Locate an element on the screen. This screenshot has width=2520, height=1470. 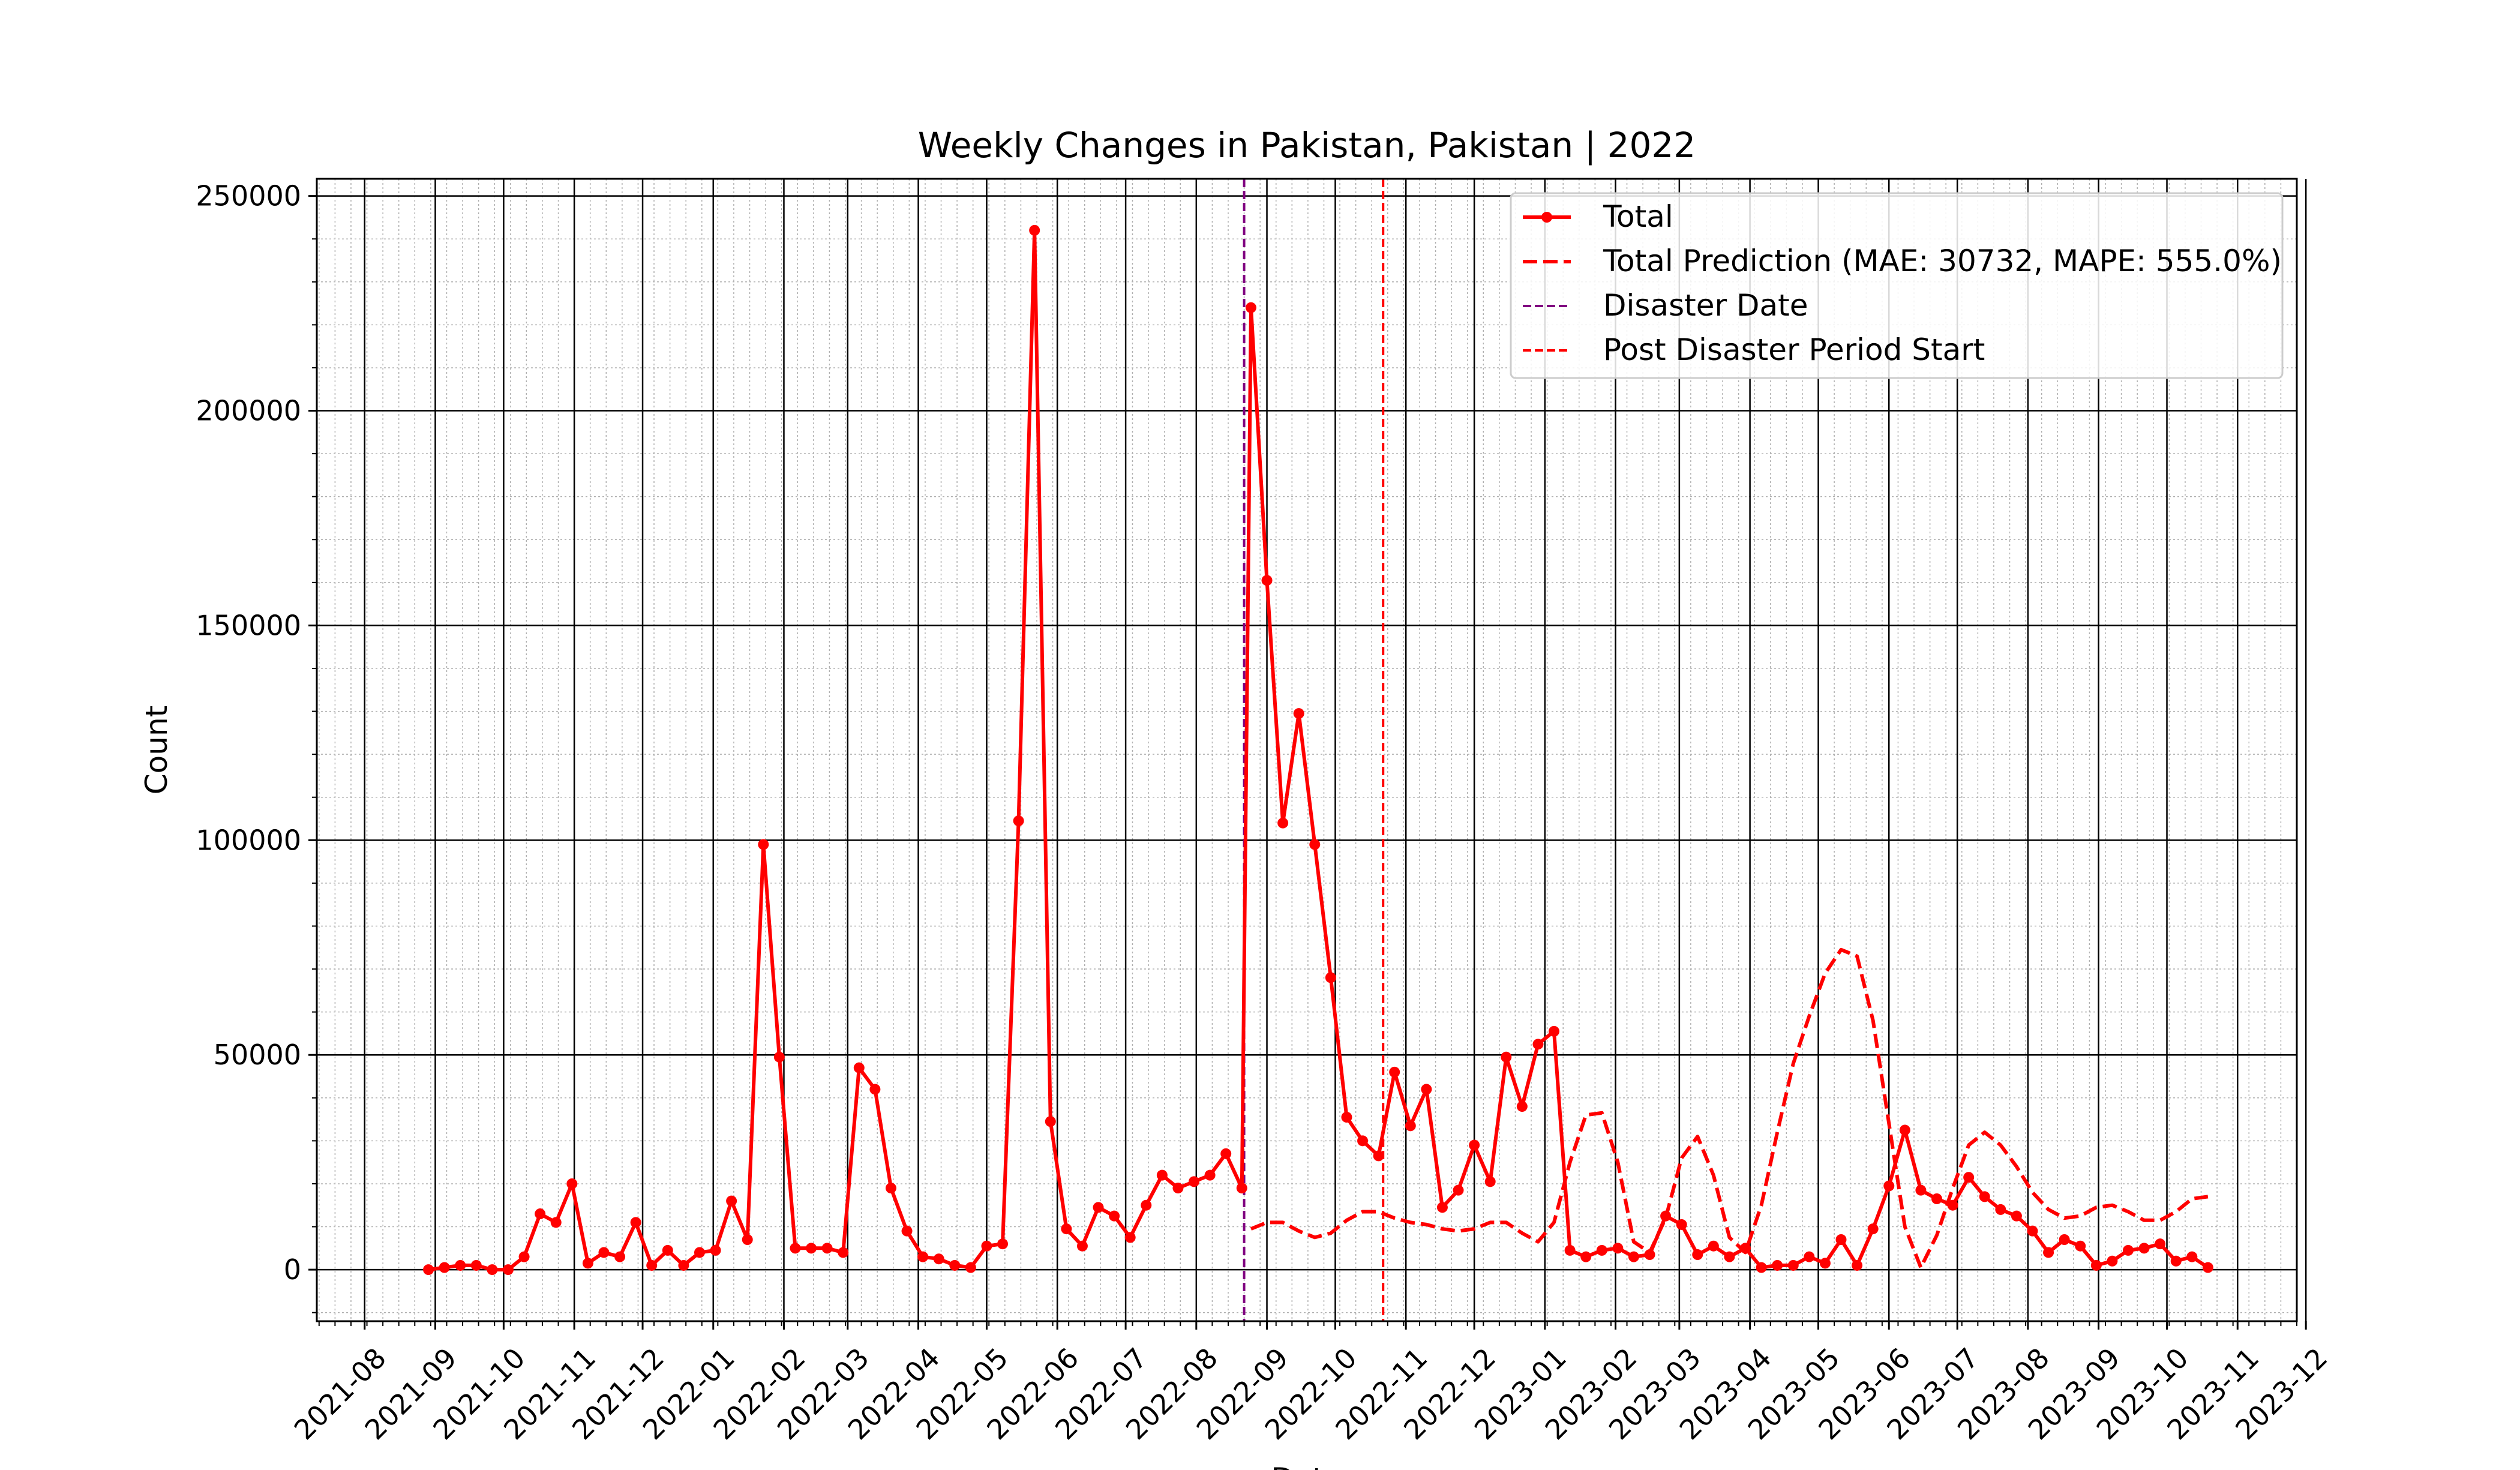
legend-disaster-label: Disaster Date is located at coordinates (1705, 305).